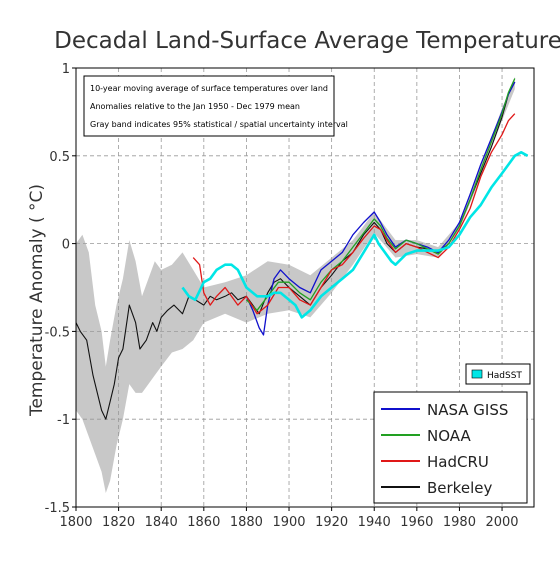 The height and width of the screenshot is (564, 560). I want to click on hadsst-legend: HadSST, so click(498, 374).